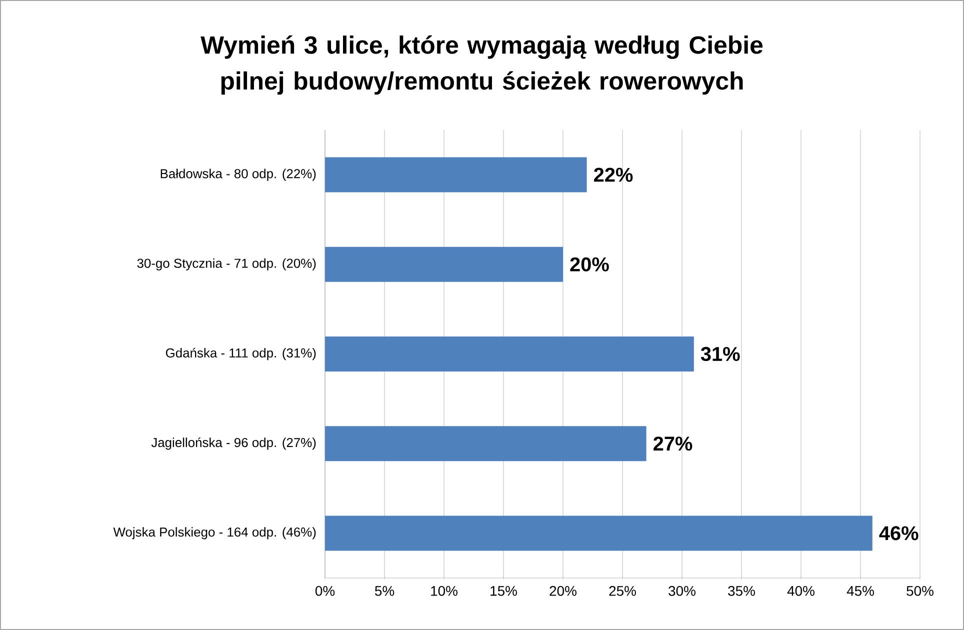 The width and height of the screenshot is (964, 630). What do you see at coordinates (241, 354) in the screenshot?
I see `y-tick-label: Gdańska - 111 odp. (31%)` at bounding box center [241, 354].